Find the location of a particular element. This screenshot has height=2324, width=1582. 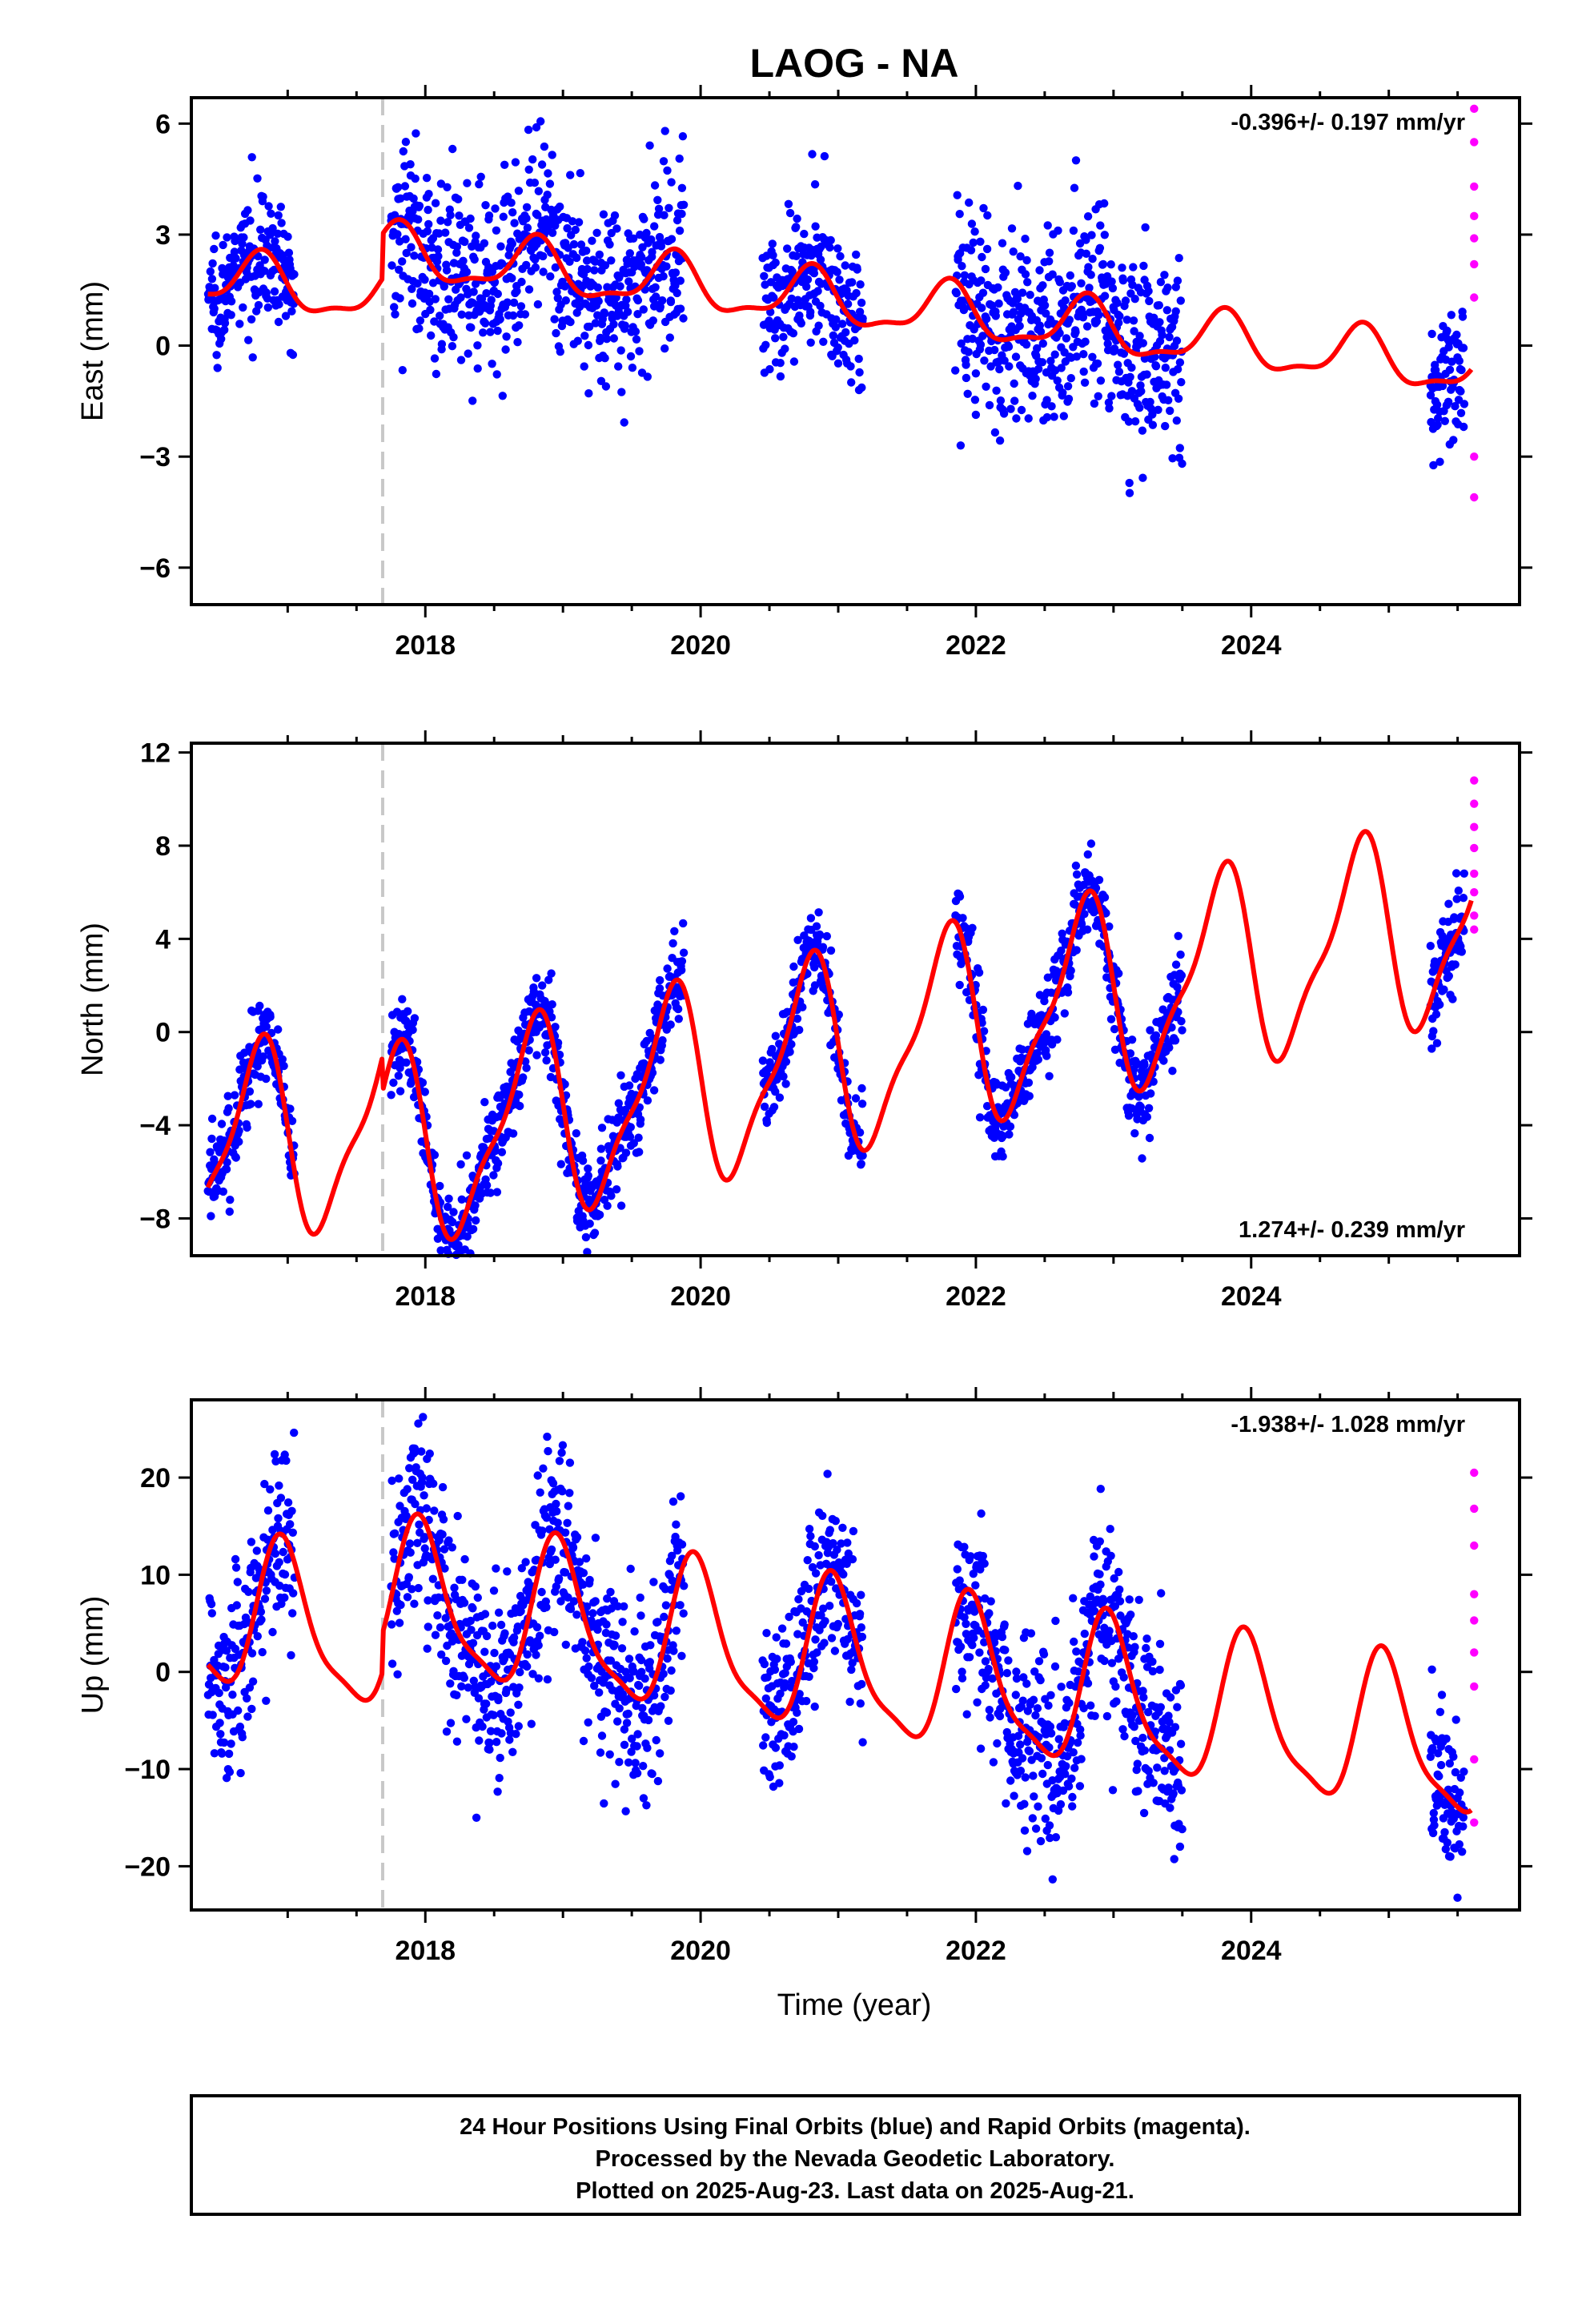

y-tick-label: −6 is located at coordinates (155, 568).